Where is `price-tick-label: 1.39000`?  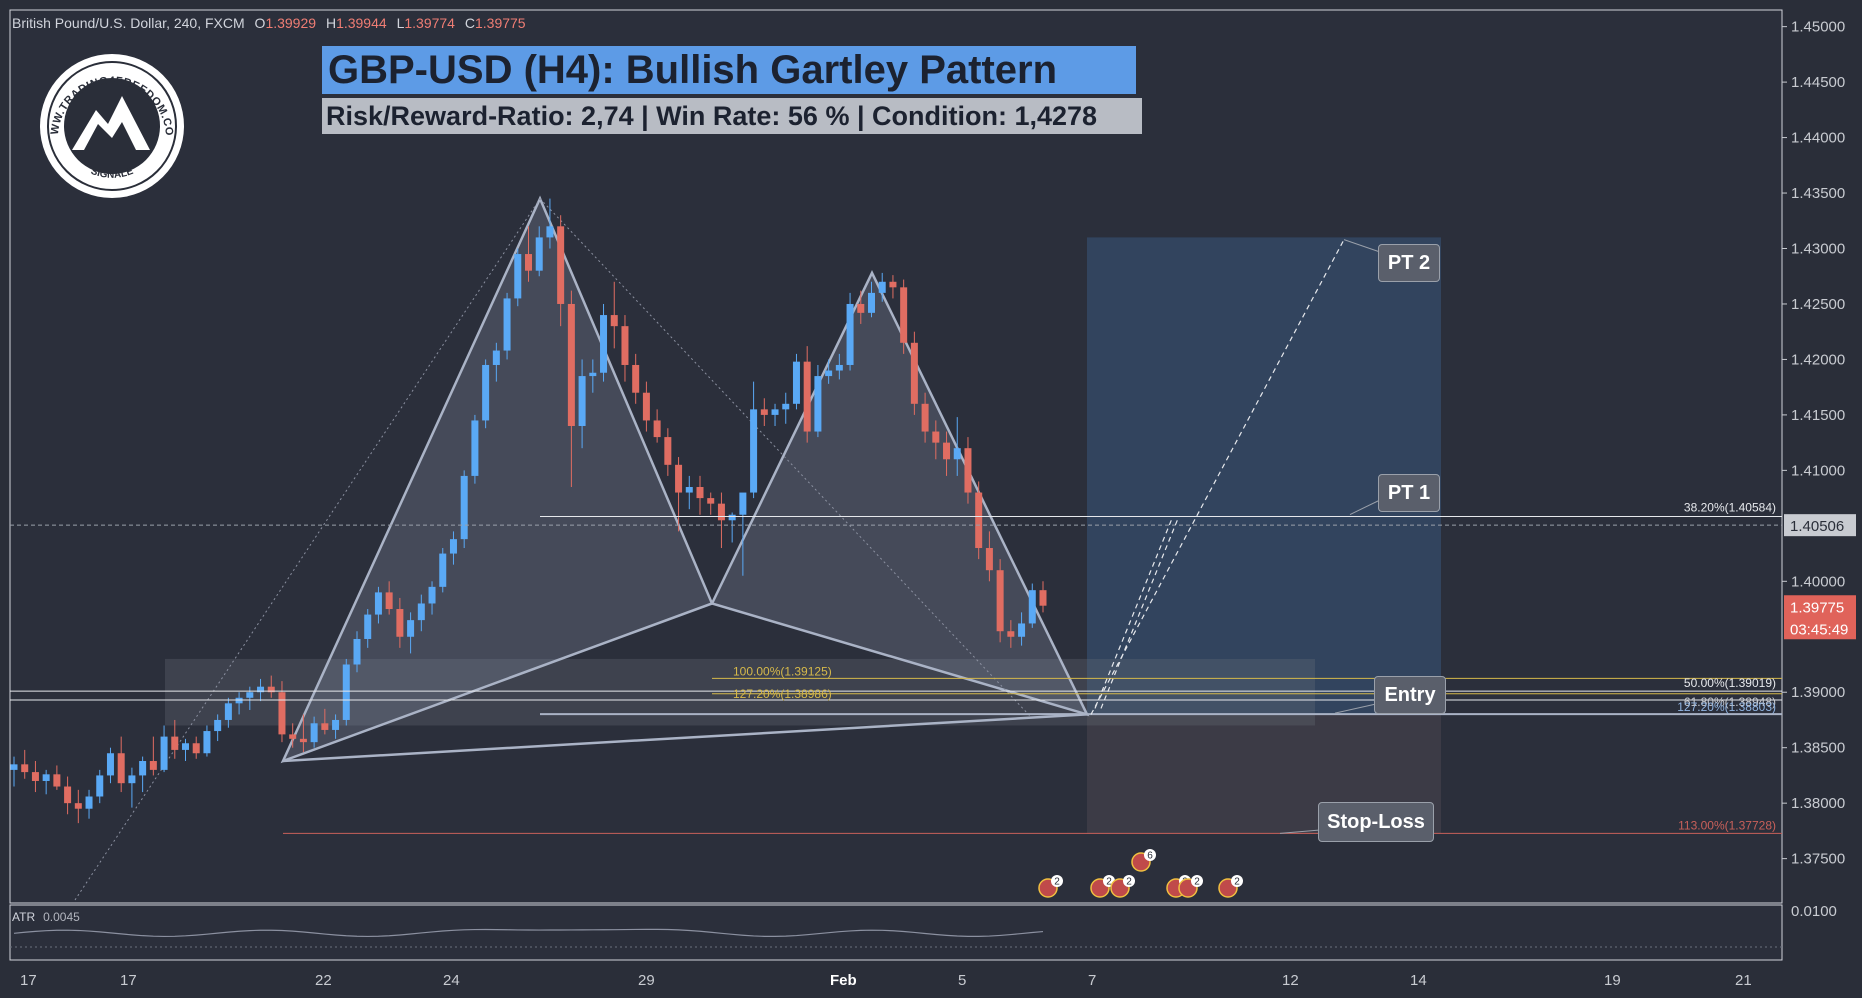
price-tick-label: 1.39000 is located at coordinates (1818, 692).